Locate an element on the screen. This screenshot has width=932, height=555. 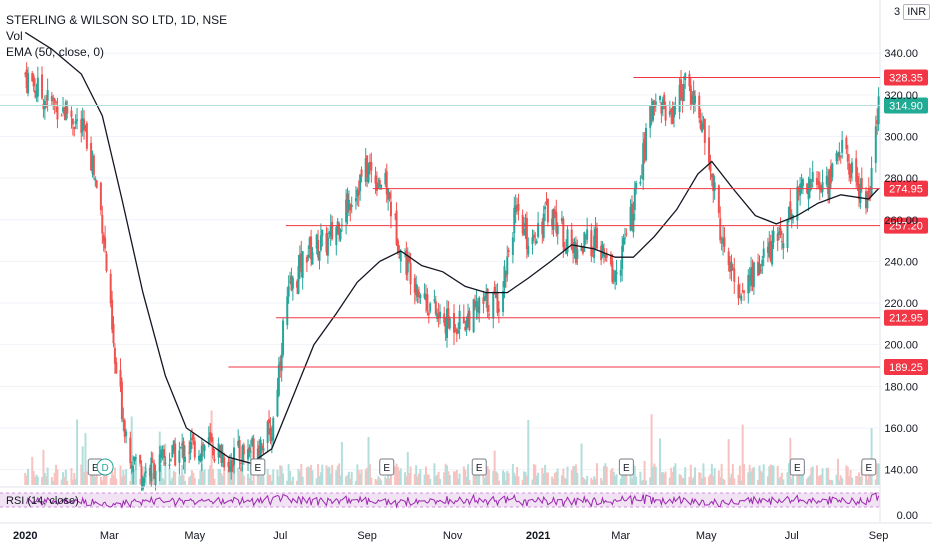
symbol-title: STERLING & WILSON SO LTD, 1D, NSE is located at coordinates (117, 20).